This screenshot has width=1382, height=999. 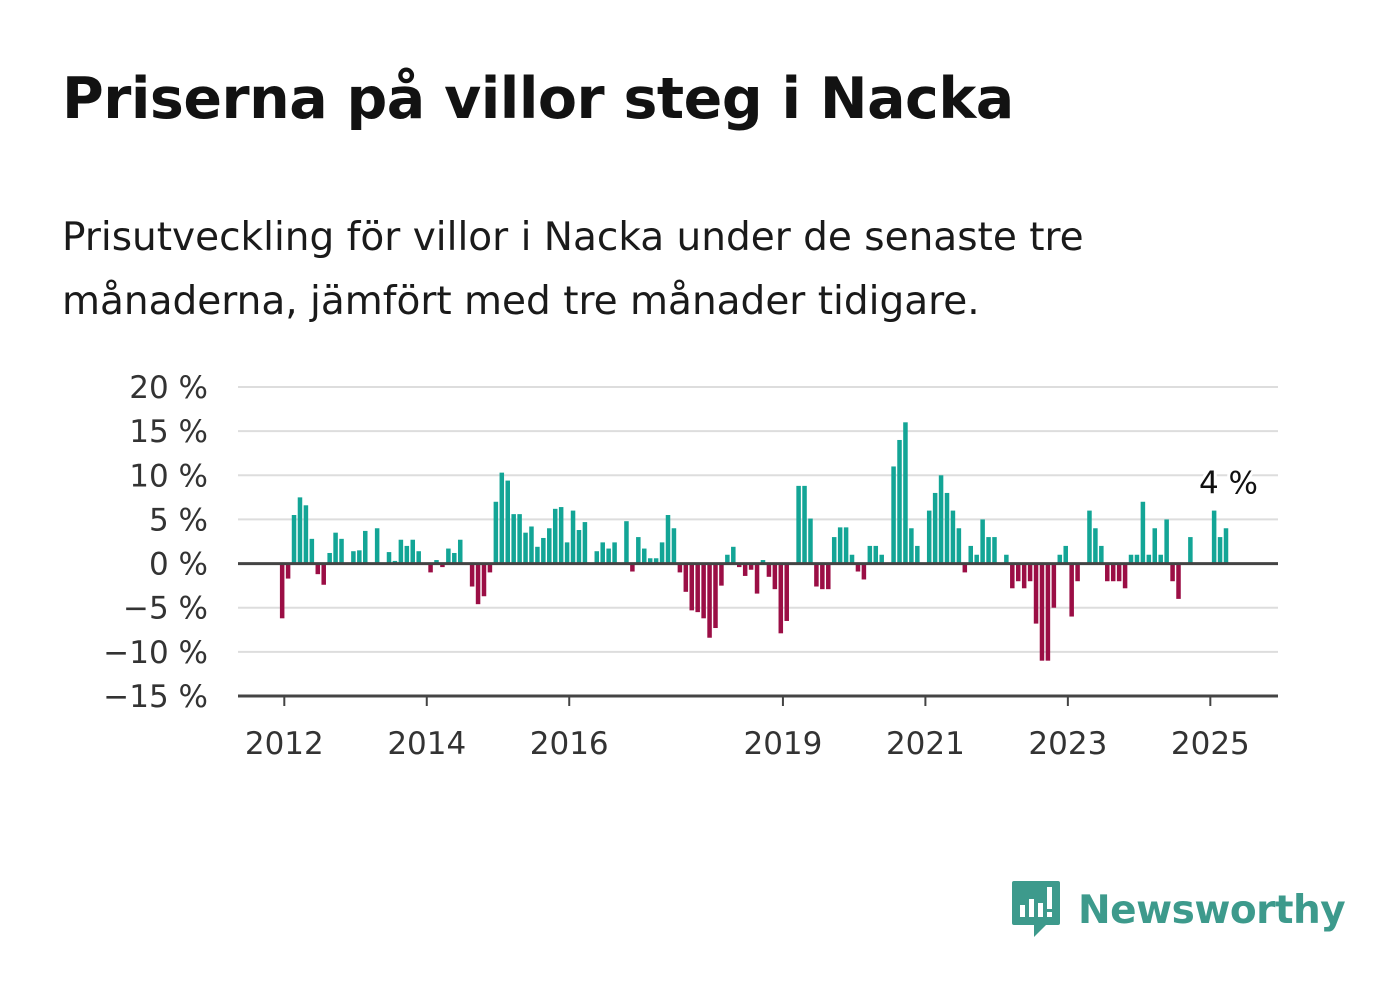 I want to click on x-tick-label: 2021, so click(x=925, y=744).